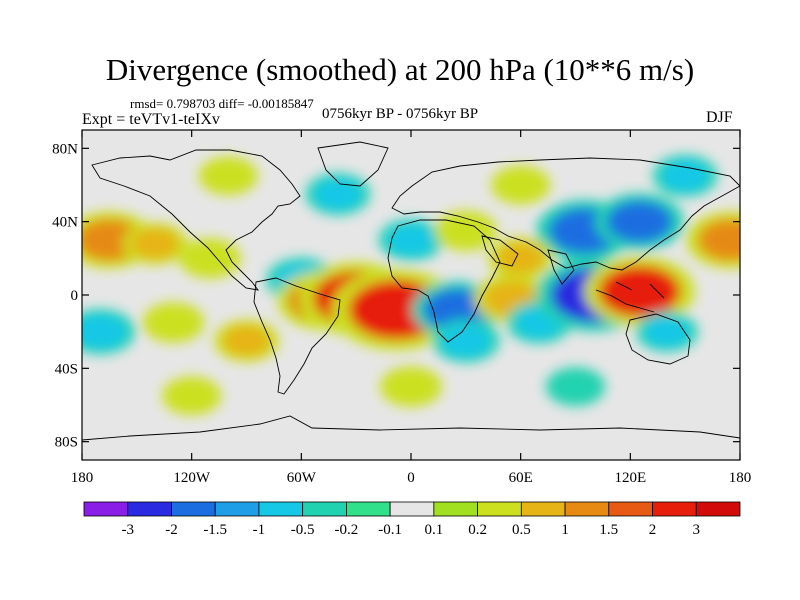  Describe the element at coordinates (297, 336) in the screenshot. I see `coast-south-america` at that location.